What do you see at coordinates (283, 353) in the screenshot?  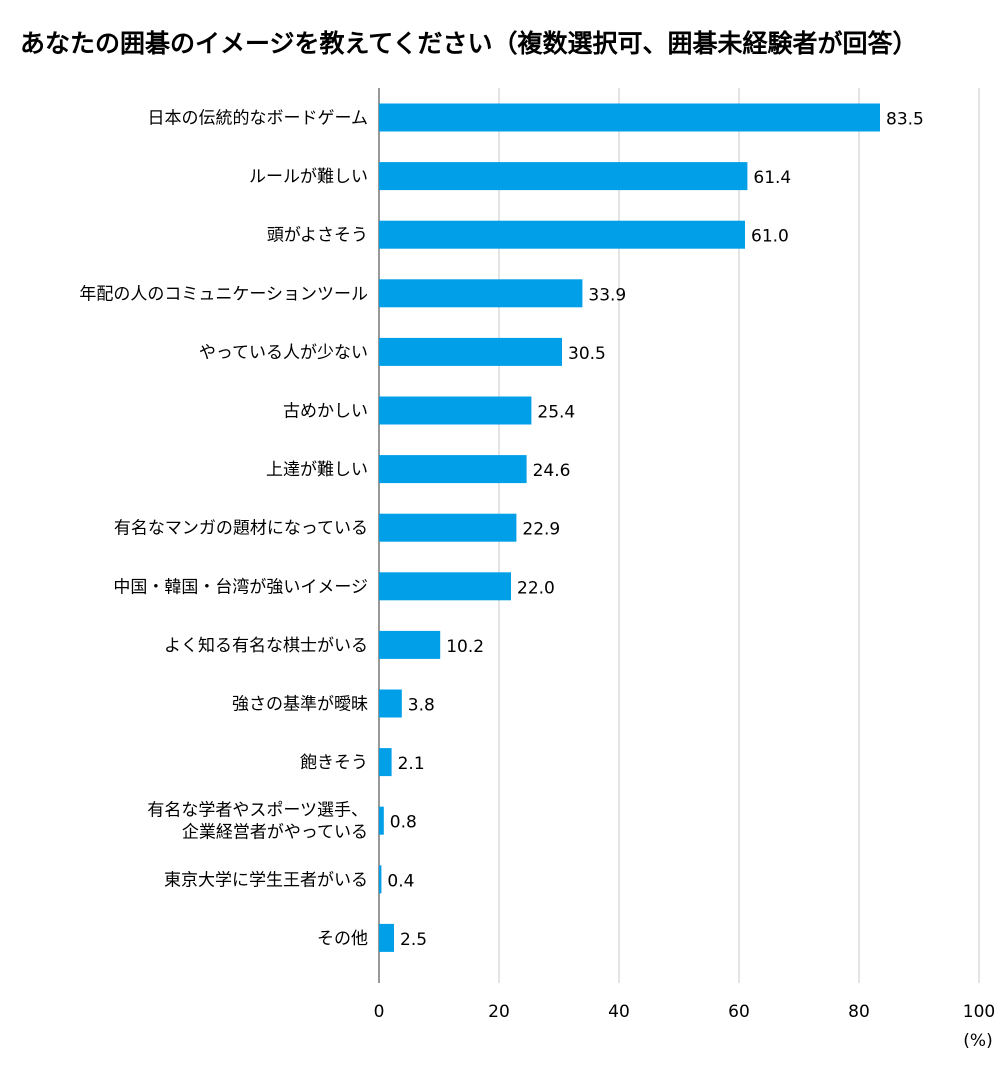 I see `category-label: やっている人が少ない` at bounding box center [283, 353].